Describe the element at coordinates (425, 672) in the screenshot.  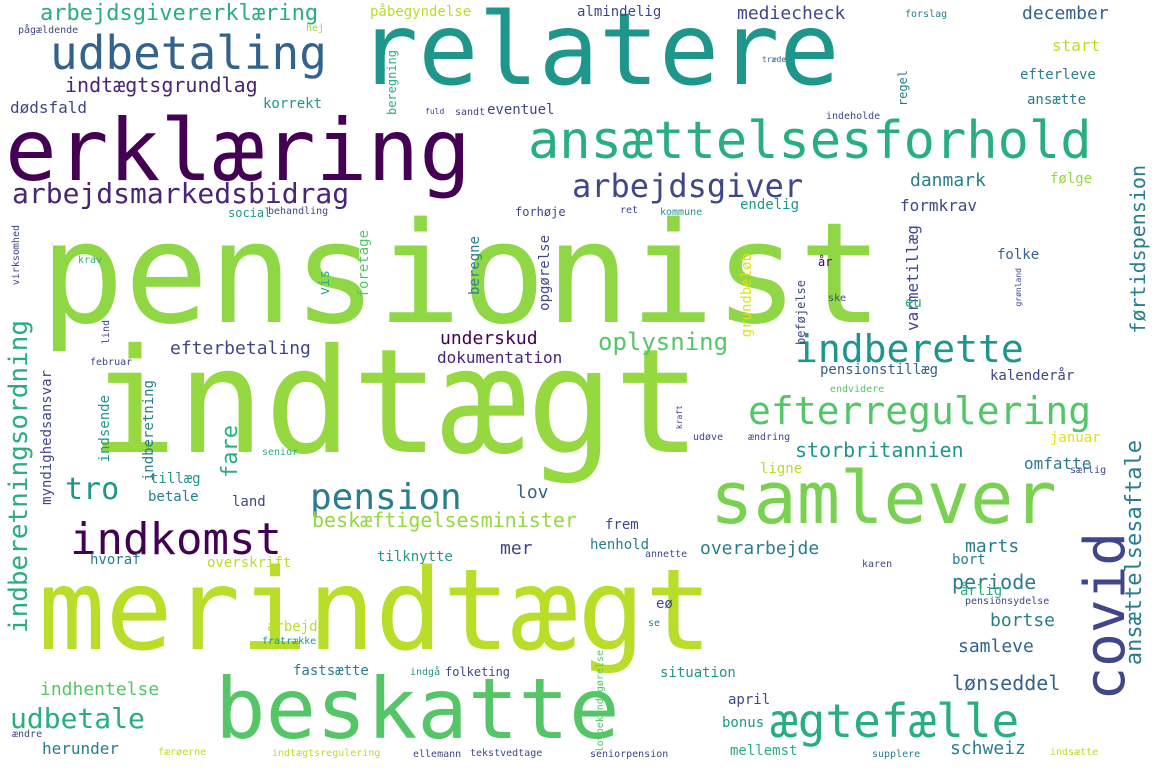
I see `word-119: indgå` at that location.